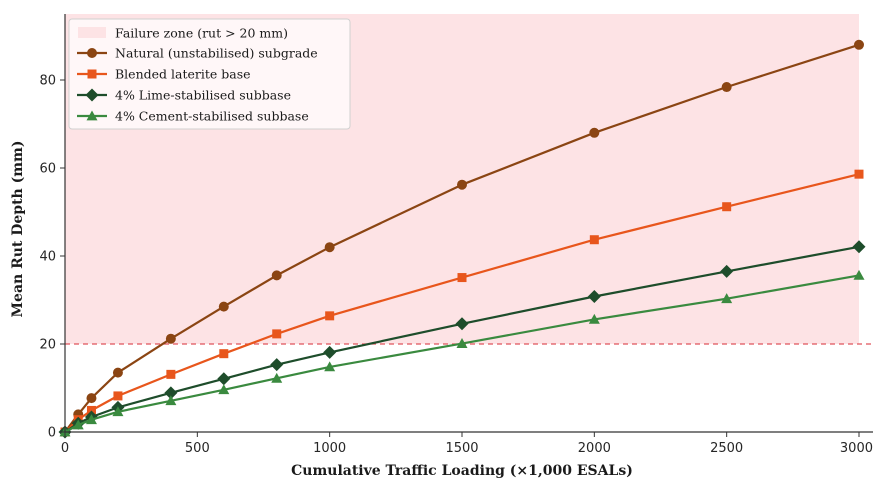 The width and height of the screenshot is (873, 480). Describe the element at coordinates (329, 448) in the screenshot. I see `x-tick-label: 1000` at that location.